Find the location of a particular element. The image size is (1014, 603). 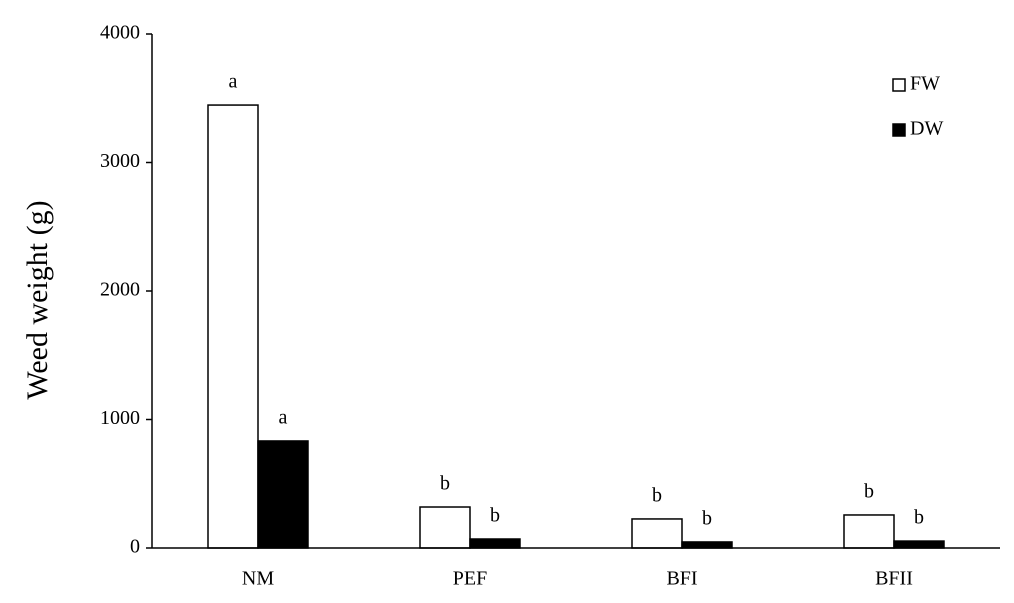

y-tick-label: 2000 is located at coordinates (120, 290).